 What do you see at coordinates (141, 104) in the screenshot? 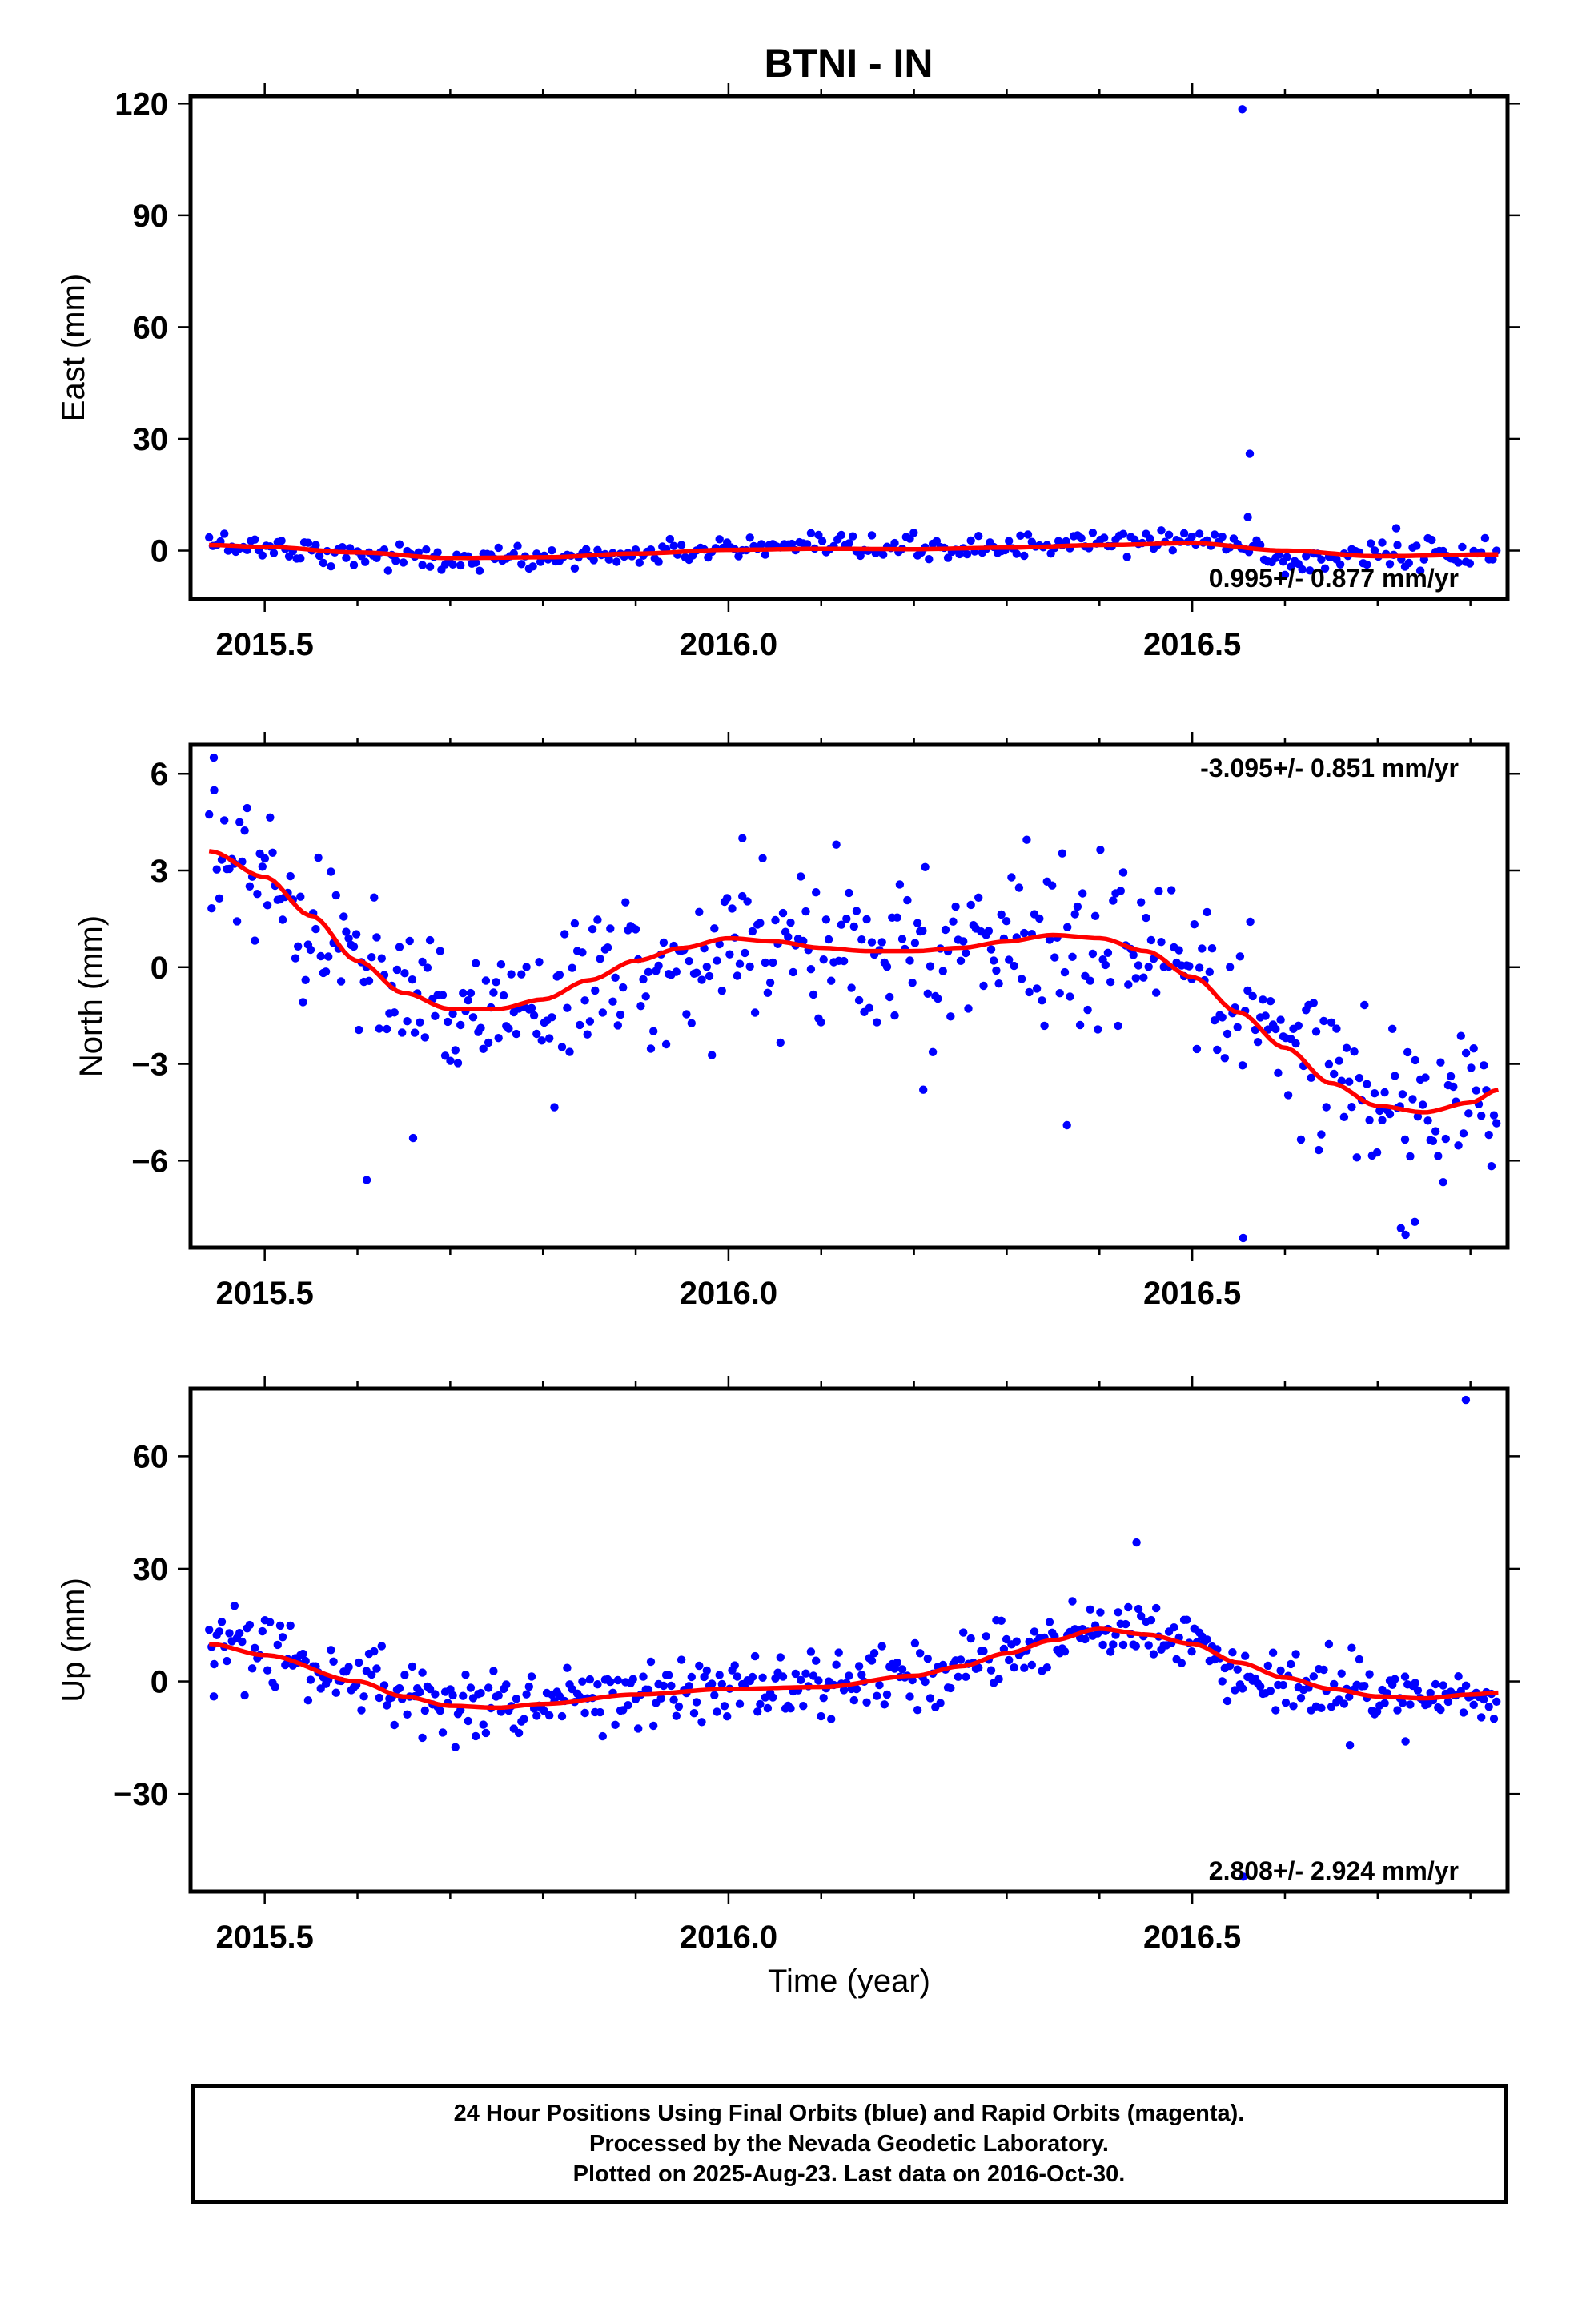
I see `y-tick-label: 120` at bounding box center [141, 104].